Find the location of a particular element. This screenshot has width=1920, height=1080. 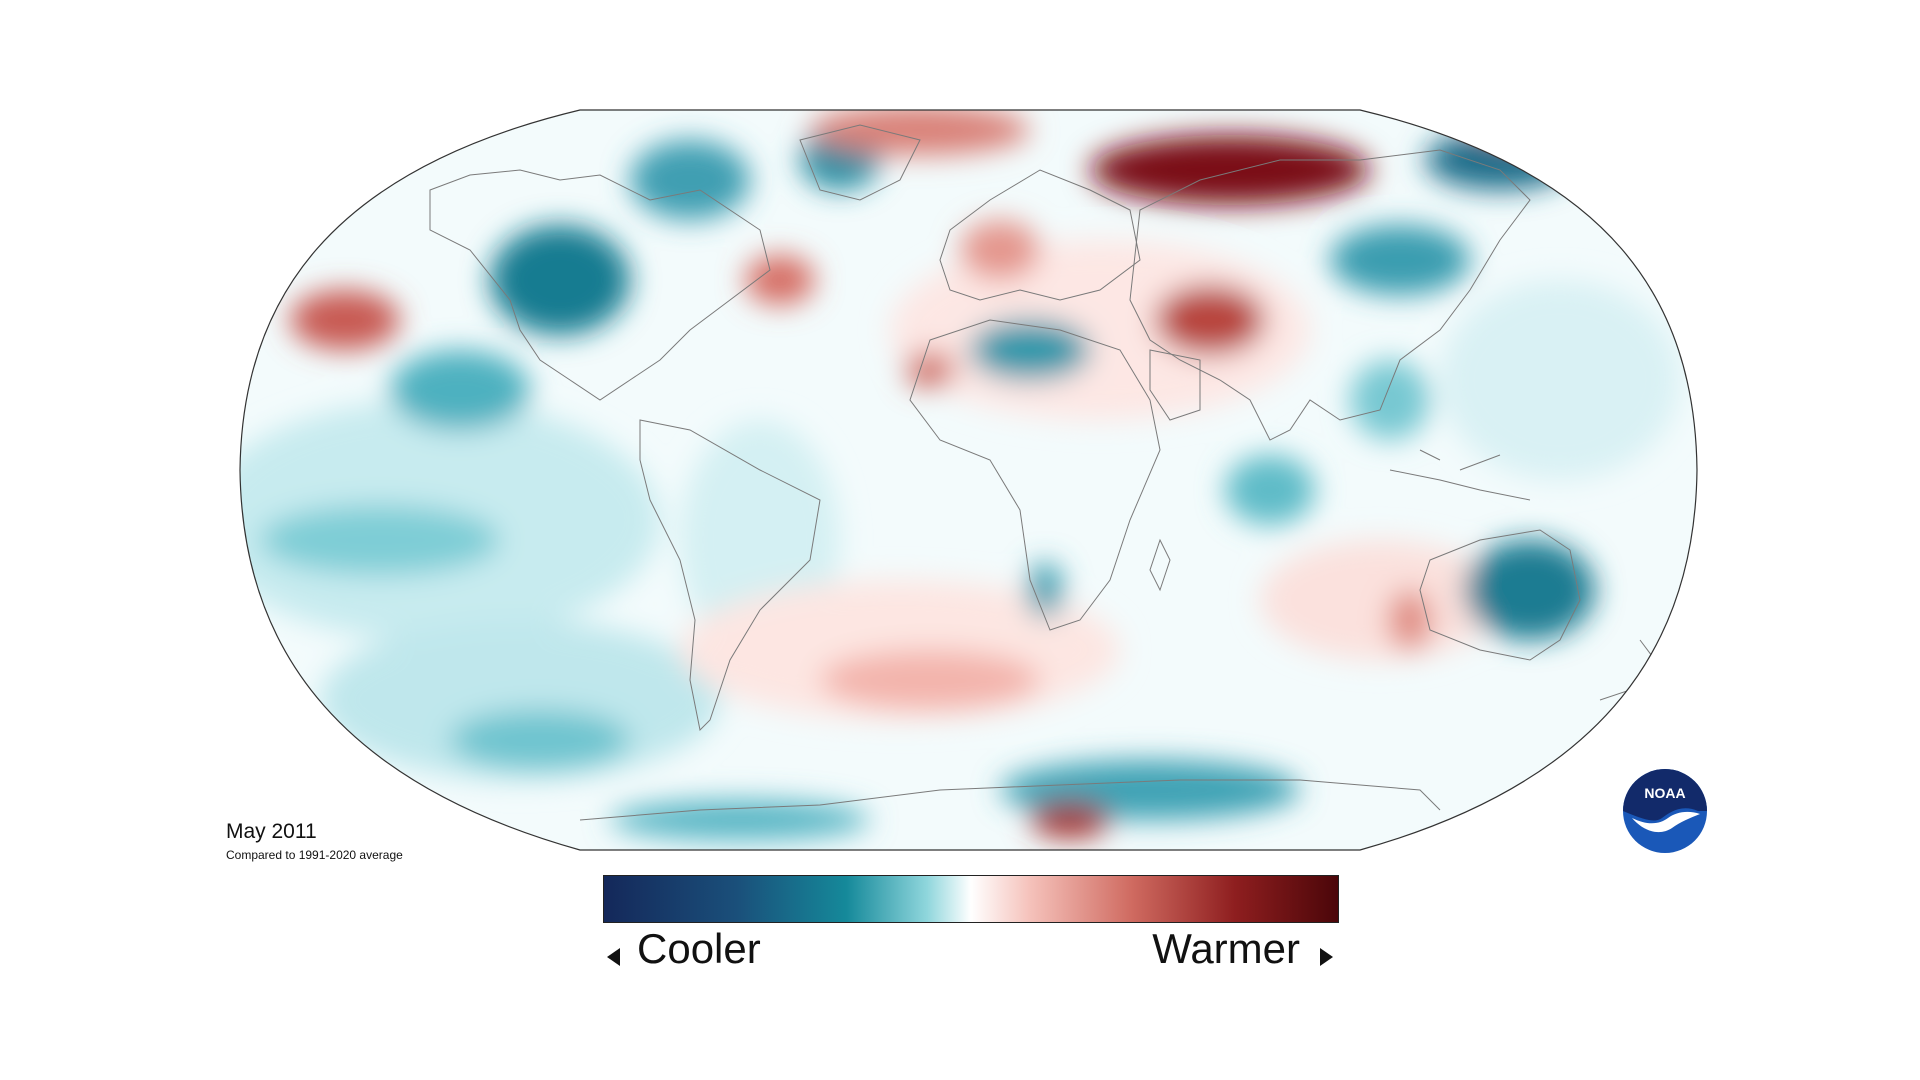

noaa-logo-text: NOAA is located at coordinates (1664, 793).